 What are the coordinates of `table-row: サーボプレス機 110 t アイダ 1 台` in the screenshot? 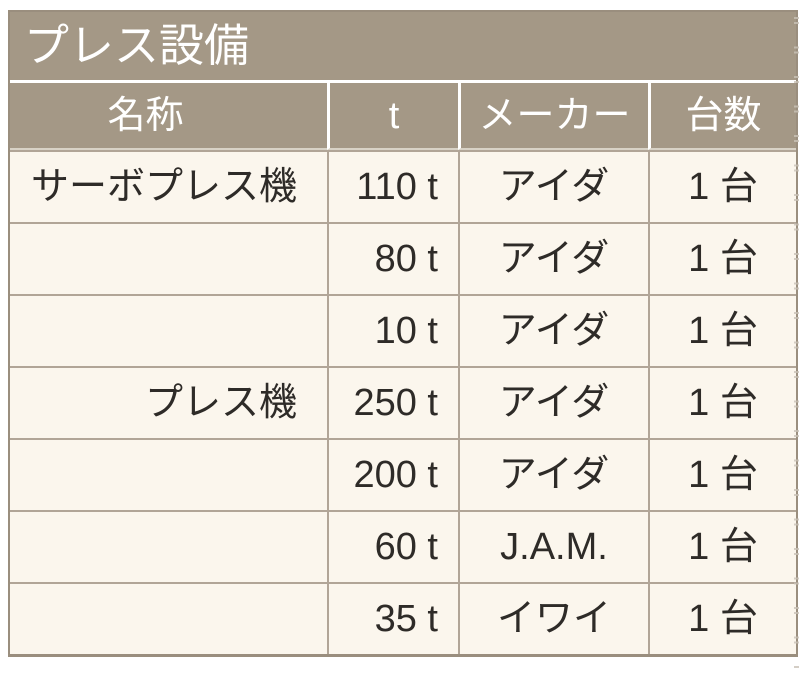 It's located at (403, 186).